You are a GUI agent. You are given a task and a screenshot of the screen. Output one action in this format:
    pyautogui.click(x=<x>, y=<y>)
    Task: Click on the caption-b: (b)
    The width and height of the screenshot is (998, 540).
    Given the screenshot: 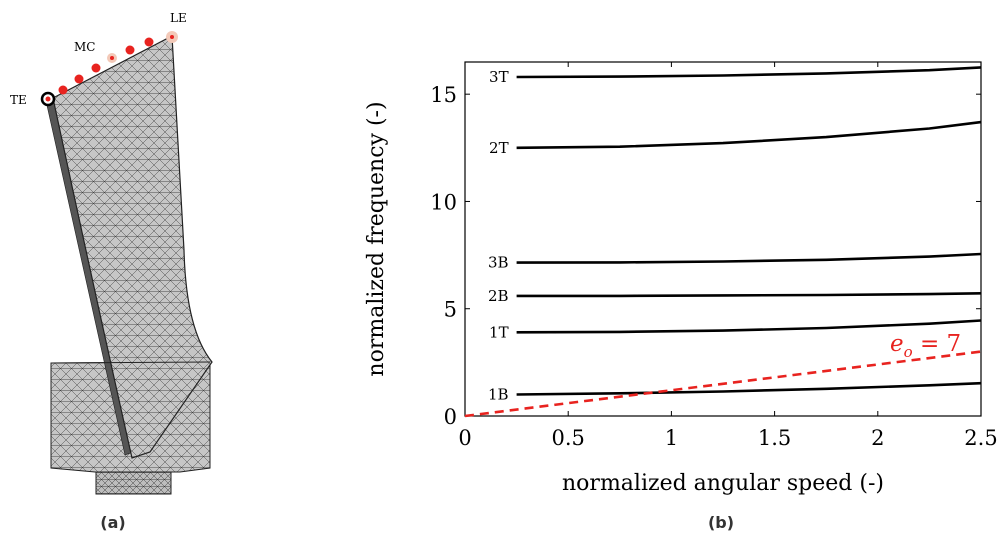 What is the action you would take?
    pyautogui.click(x=721, y=522)
    